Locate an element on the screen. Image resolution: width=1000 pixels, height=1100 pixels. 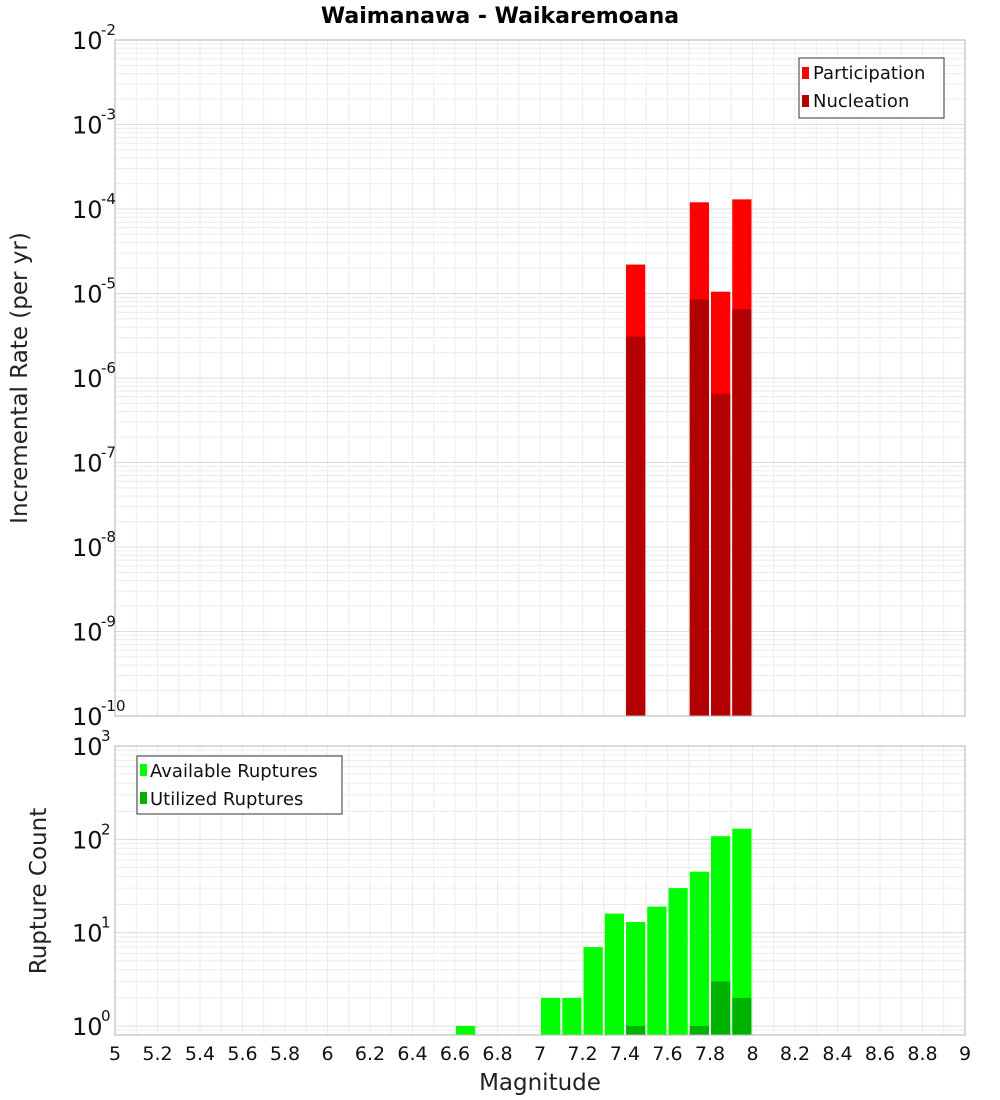
y-tick-exponent: 3 is located at coordinates (106, 736).